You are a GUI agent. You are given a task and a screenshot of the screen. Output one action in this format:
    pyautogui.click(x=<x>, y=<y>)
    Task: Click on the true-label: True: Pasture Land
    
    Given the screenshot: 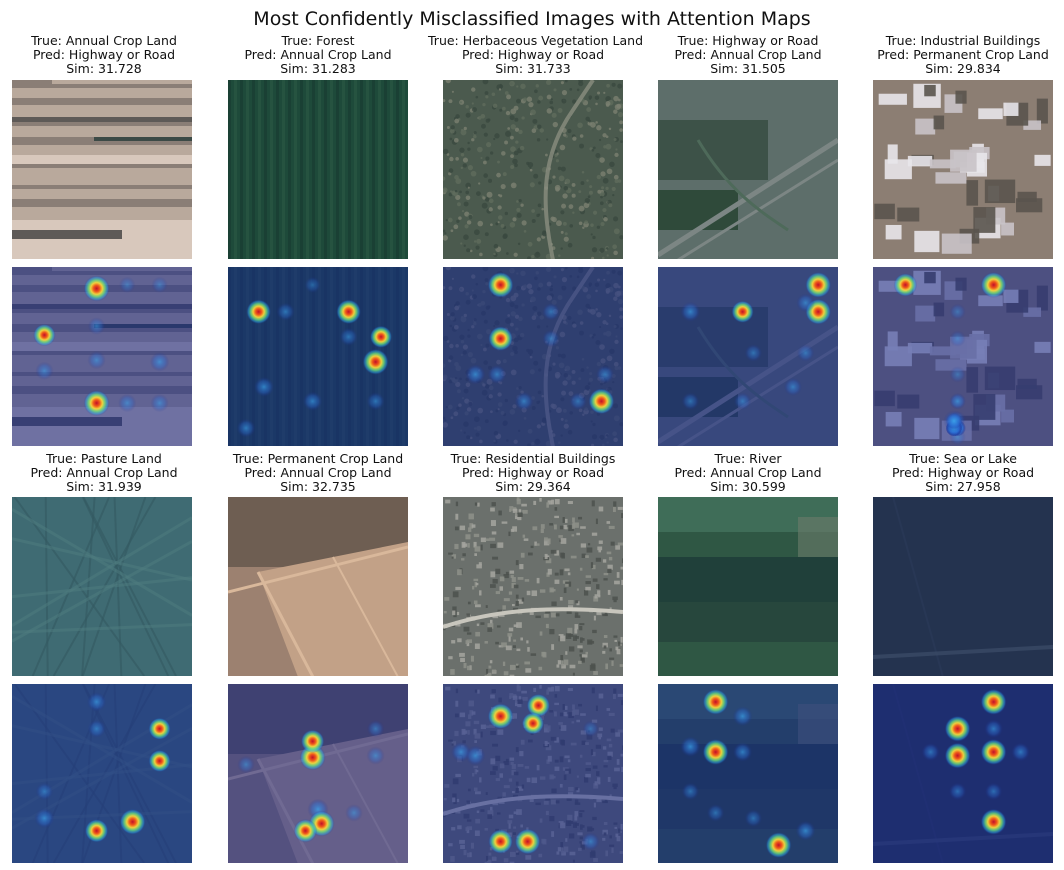 What is the action you would take?
    pyautogui.click(x=104, y=458)
    